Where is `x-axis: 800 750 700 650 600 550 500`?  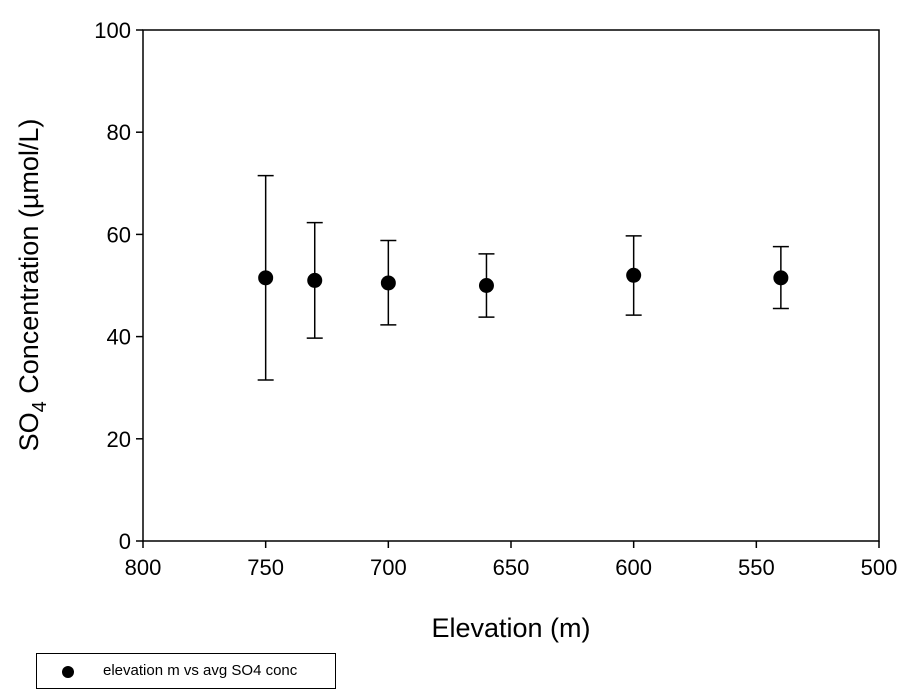
x-axis: 800 750 700 650 600 550 500 is located at coordinates (511, 560).